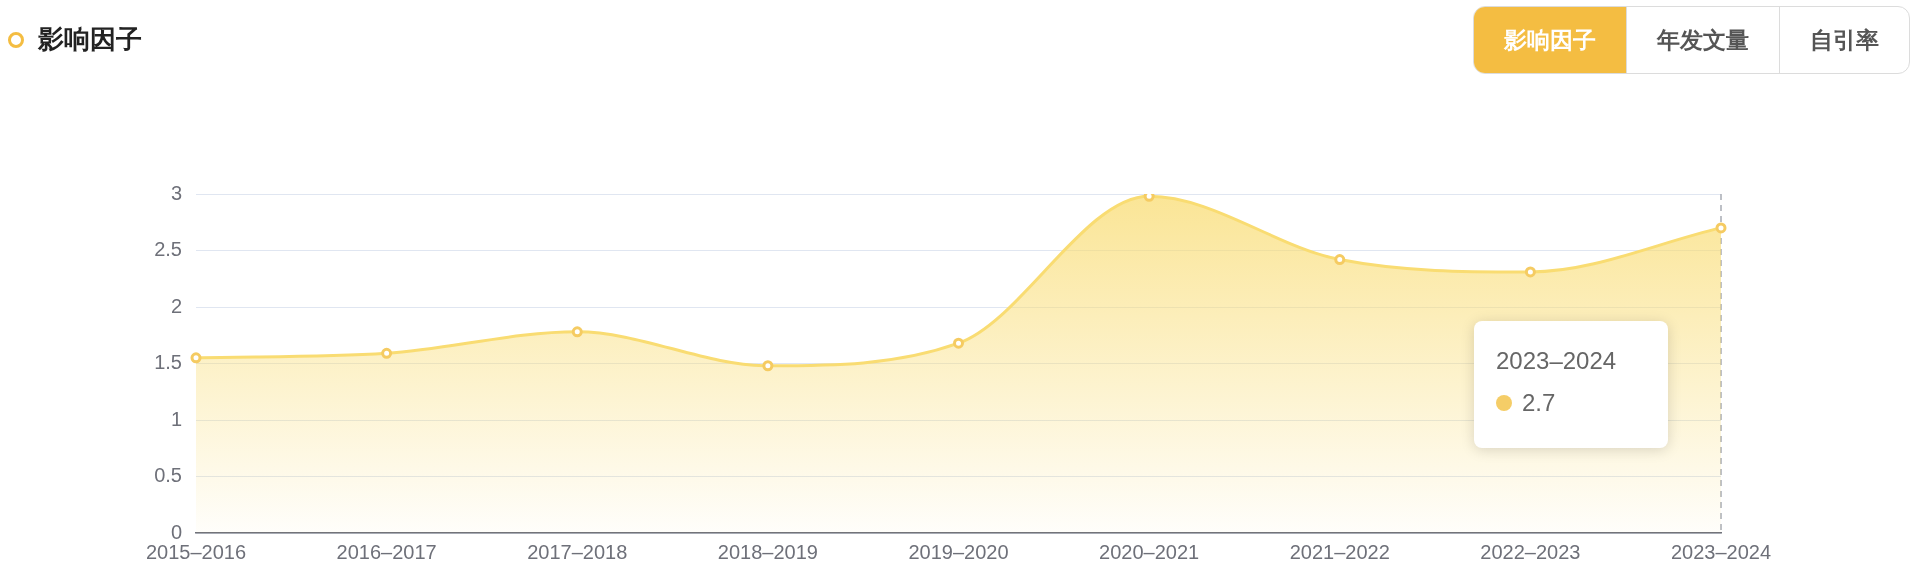  What do you see at coordinates (1571, 384) in the screenshot?
I see `tooltip: 2023–2024 2.7` at bounding box center [1571, 384].